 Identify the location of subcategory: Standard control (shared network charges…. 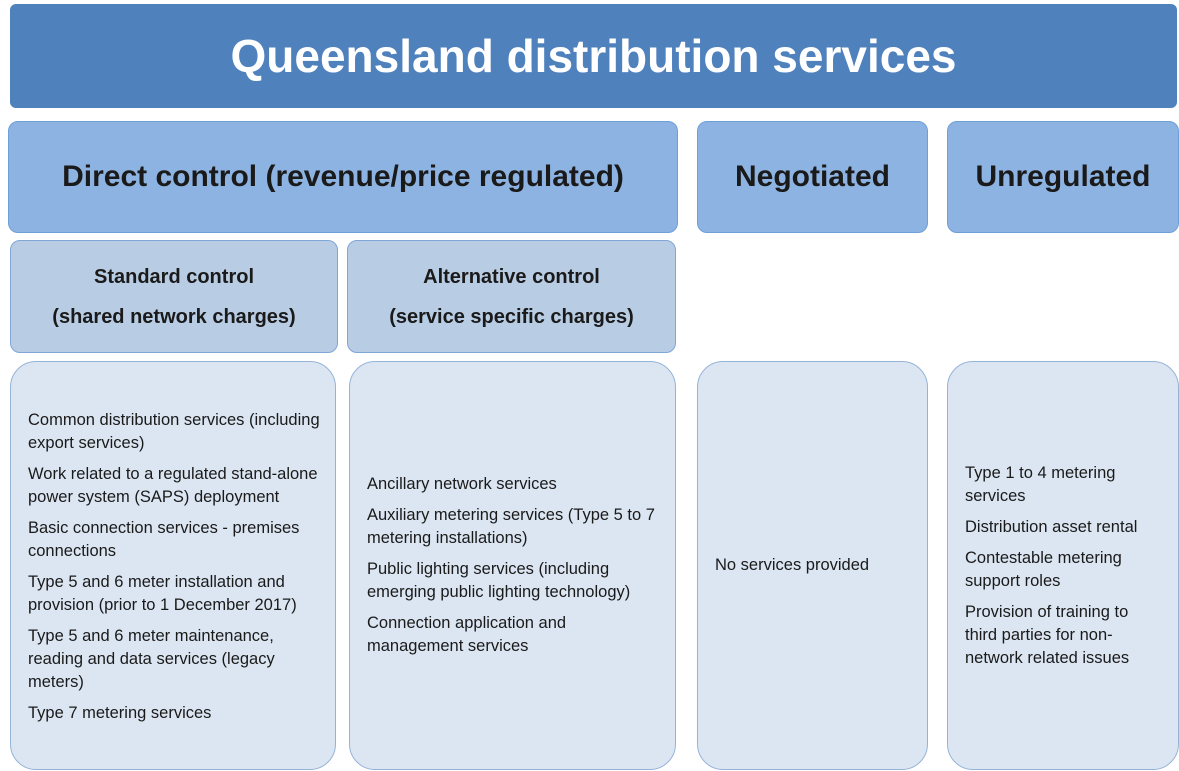
(174, 296).